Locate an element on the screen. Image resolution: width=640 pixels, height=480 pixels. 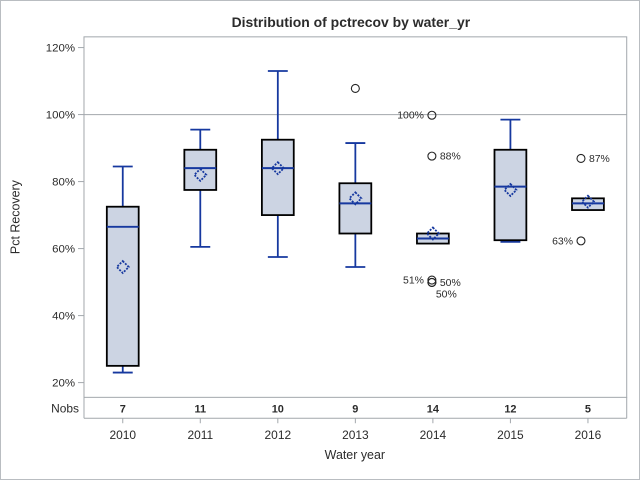
x-tick-label-2012: 2012 is located at coordinates (278, 435).